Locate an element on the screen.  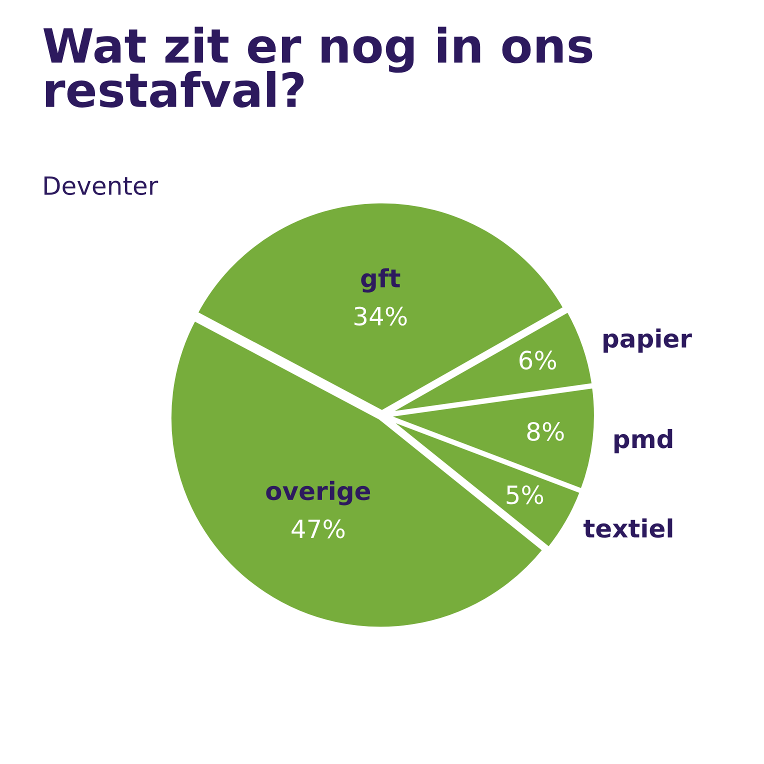
slice-label: pmd is located at coordinates (643, 441).